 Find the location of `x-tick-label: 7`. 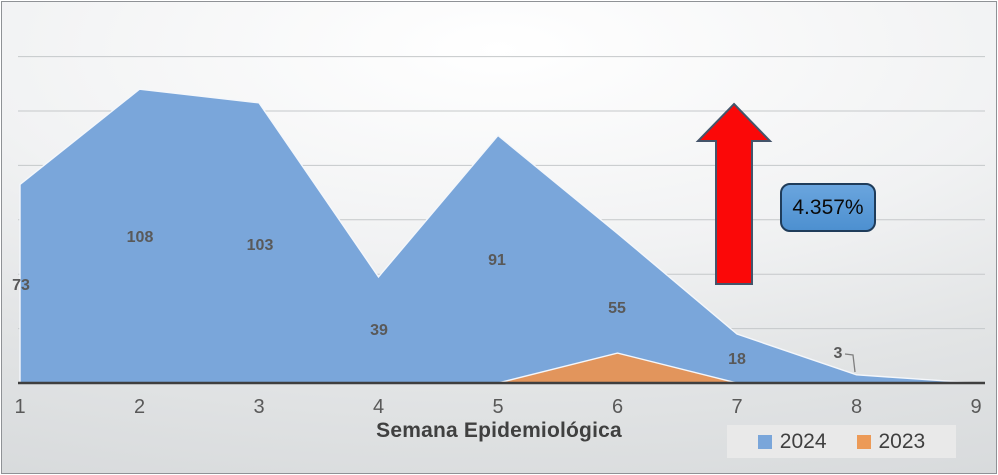

x-tick-label: 7 is located at coordinates (736, 407).